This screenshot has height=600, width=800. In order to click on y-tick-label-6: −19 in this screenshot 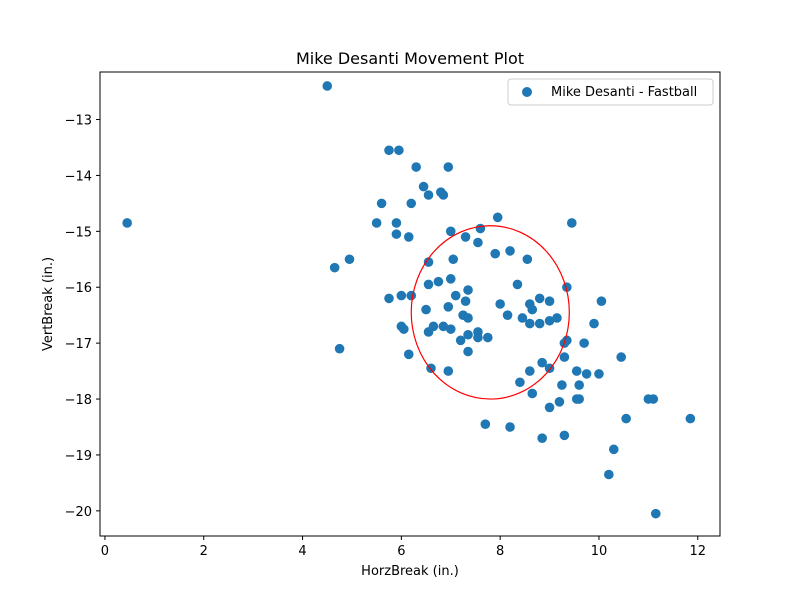, I will do `click(78, 456)`.